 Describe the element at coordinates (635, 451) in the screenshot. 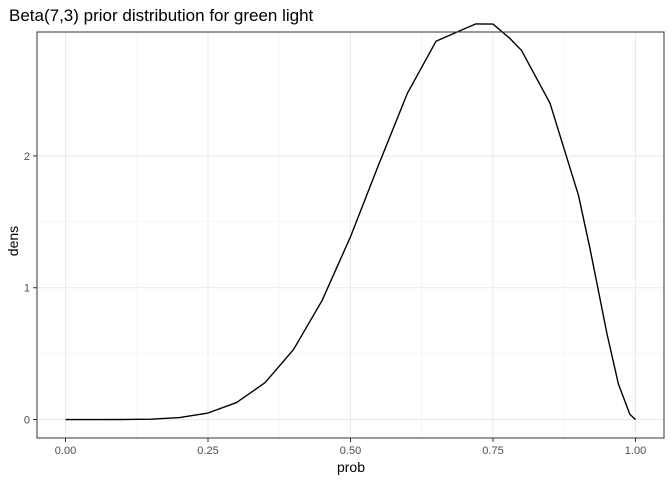

I see `x-tick-label: 1.00` at that location.